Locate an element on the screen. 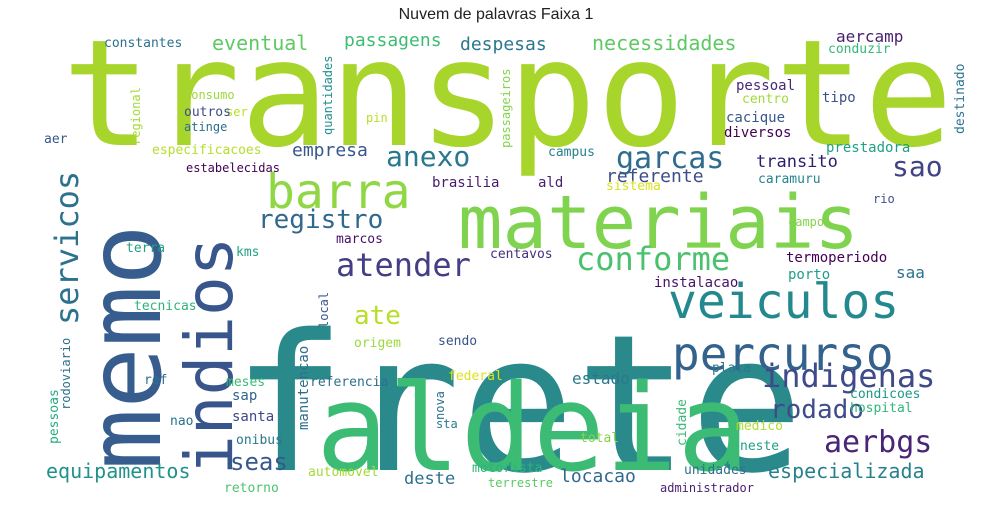 This screenshot has width=992, height=526. word-diversos: diversos is located at coordinates (757, 133).